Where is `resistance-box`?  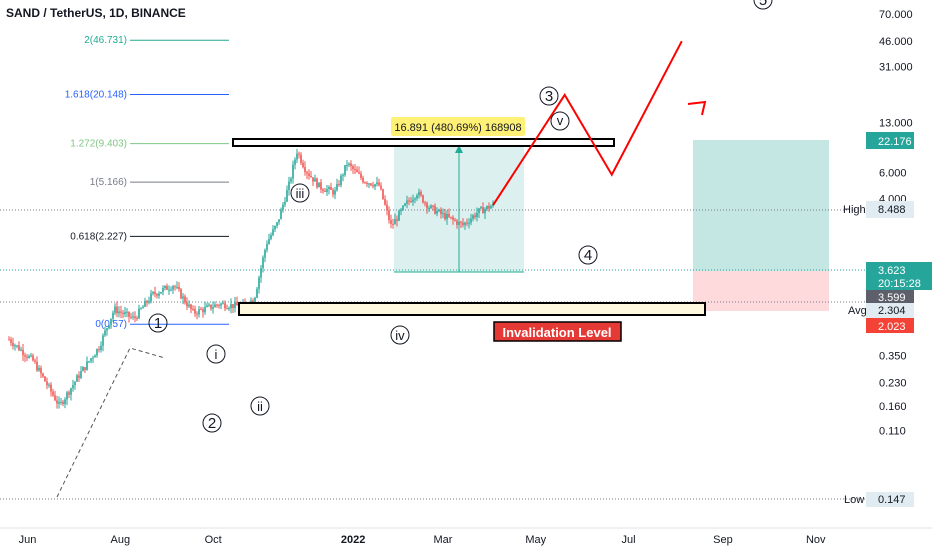 resistance-box is located at coordinates (423, 142).